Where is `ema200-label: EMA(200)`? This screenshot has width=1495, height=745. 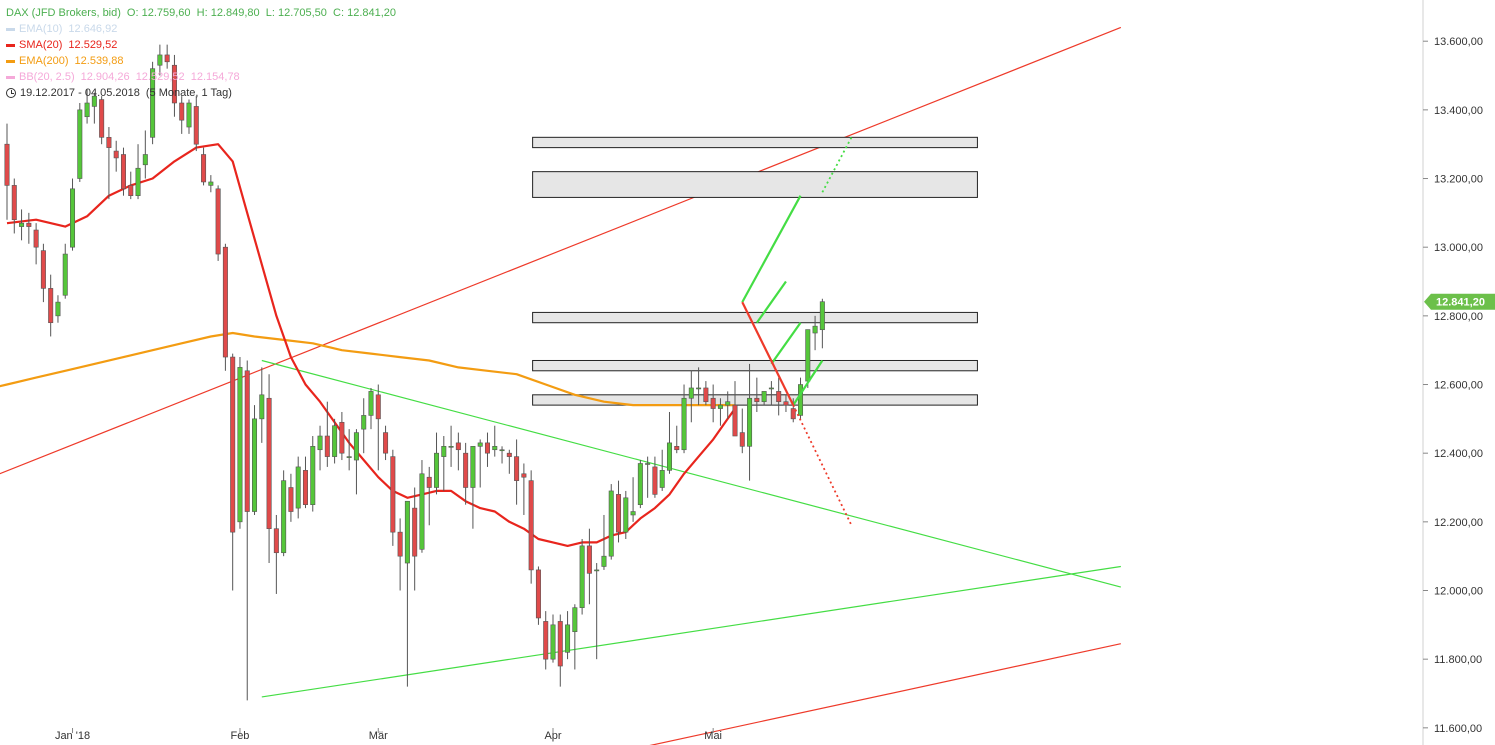
ema200-label: EMA(200) is located at coordinates (44, 61).